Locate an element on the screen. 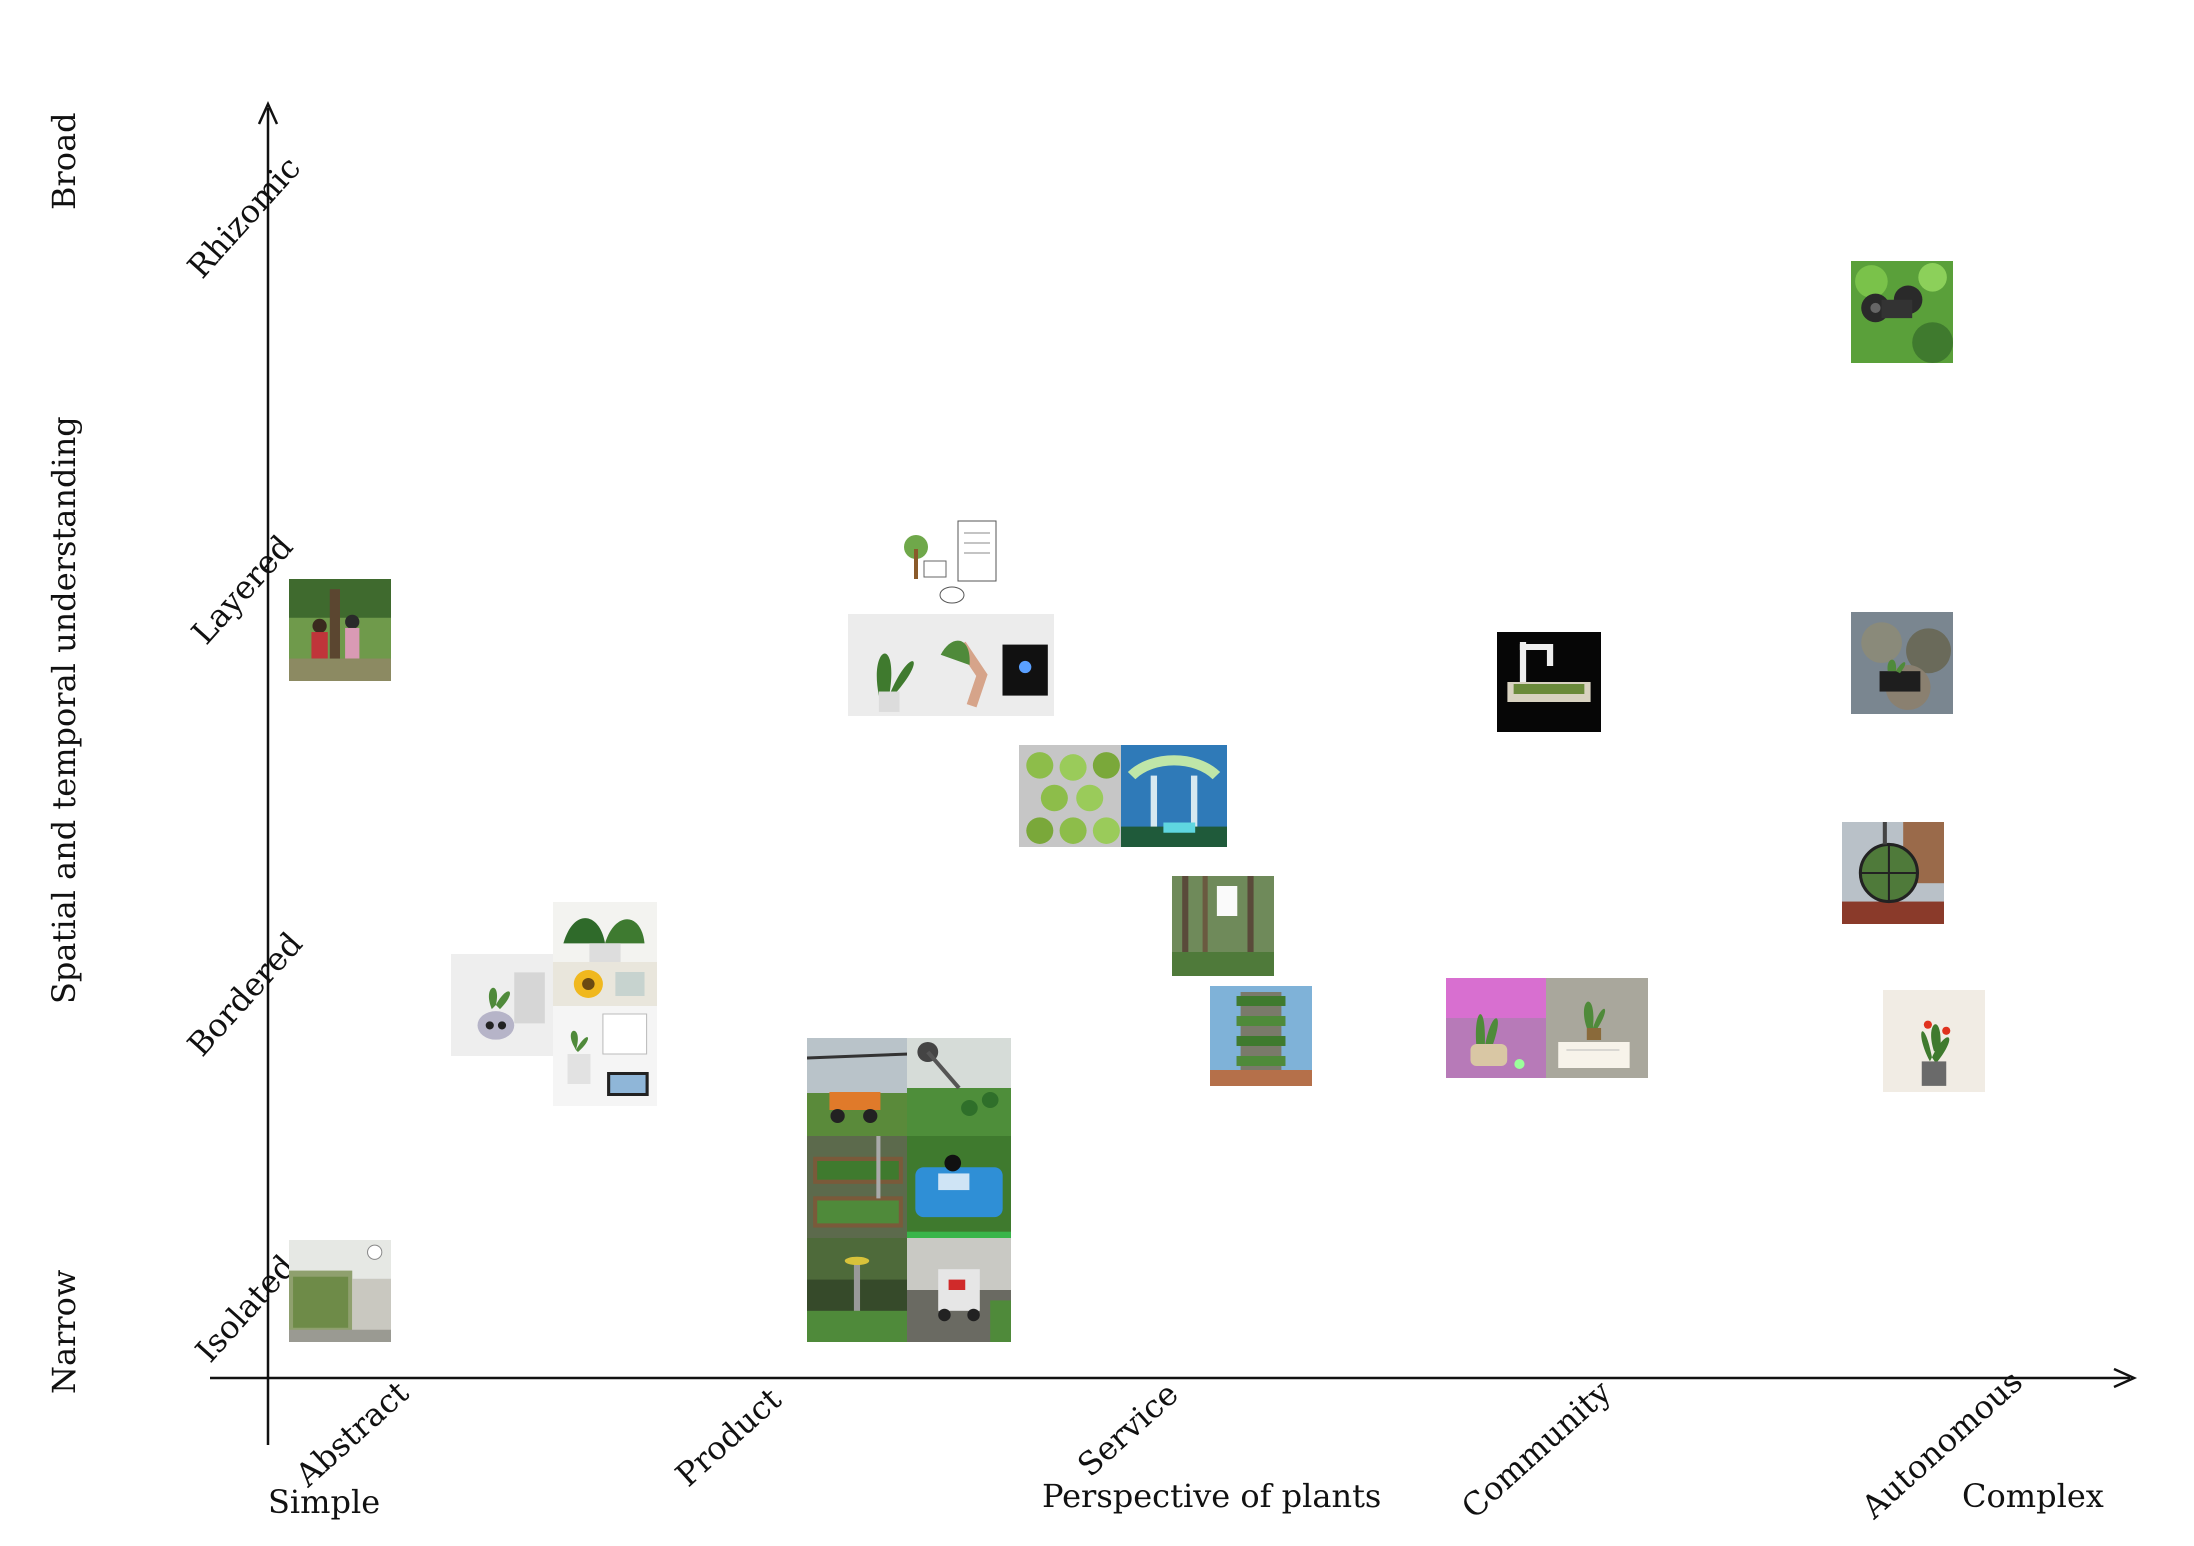  thumb-sunflower-display is located at coordinates (605, 985).